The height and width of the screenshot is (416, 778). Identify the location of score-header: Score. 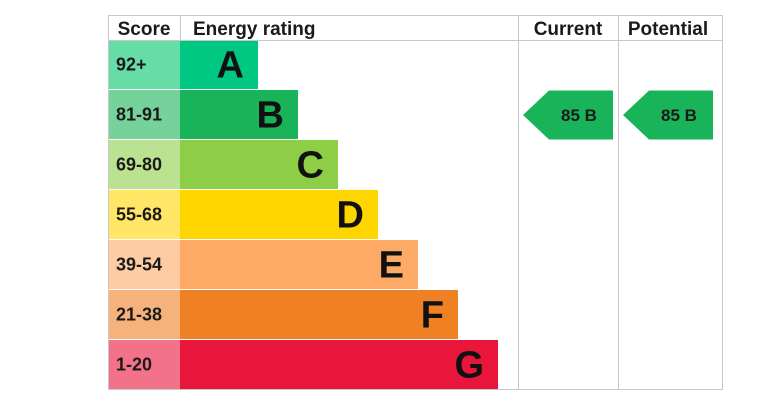
(144, 29).